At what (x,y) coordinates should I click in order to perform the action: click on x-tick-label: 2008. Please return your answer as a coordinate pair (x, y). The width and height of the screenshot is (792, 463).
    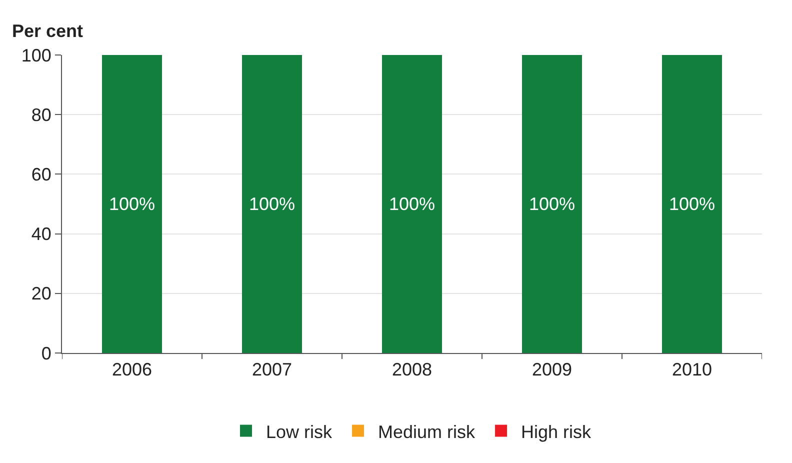
    Looking at the image, I should click on (412, 370).